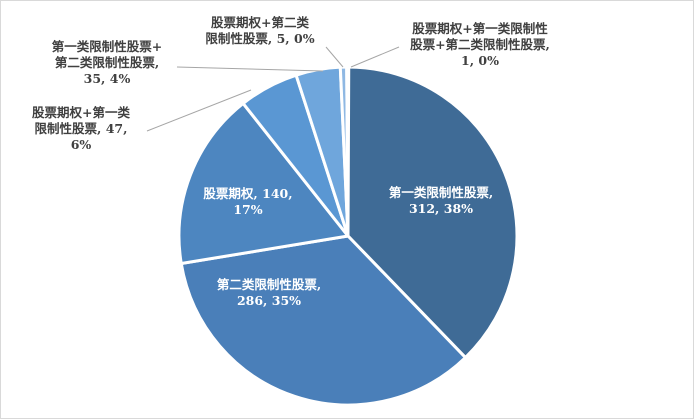  Describe the element at coordinates (107, 62) in the screenshot. I see `data-label-4: 第一类限制性股票+第二类限制性股票, 35, 4%` at that location.